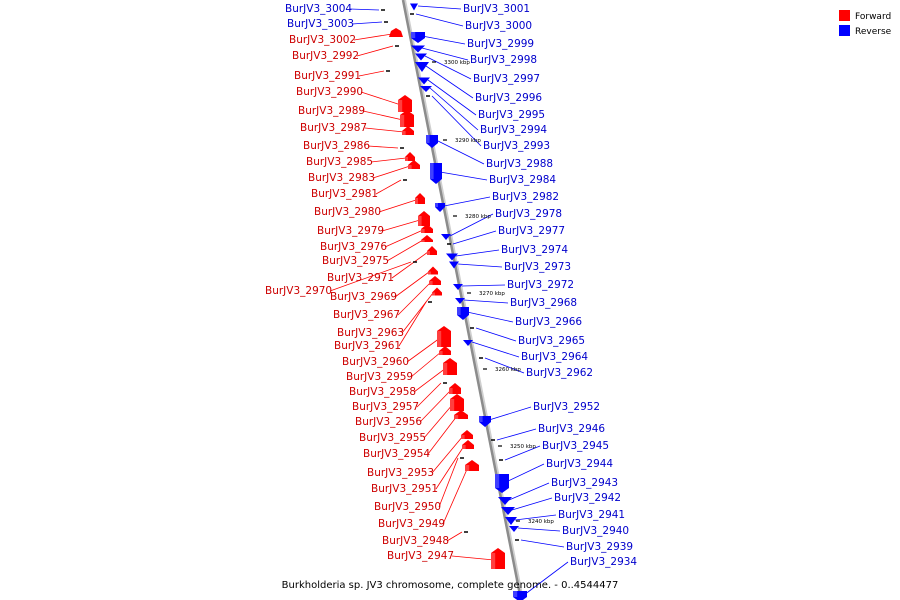 Image resolution: width=900 pixels, height=600 pixels. What do you see at coordinates (370, 333) in the screenshot?
I see `gene-label-BurJV3_2963: BurJV3_2963` at bounding box center [370, 333].